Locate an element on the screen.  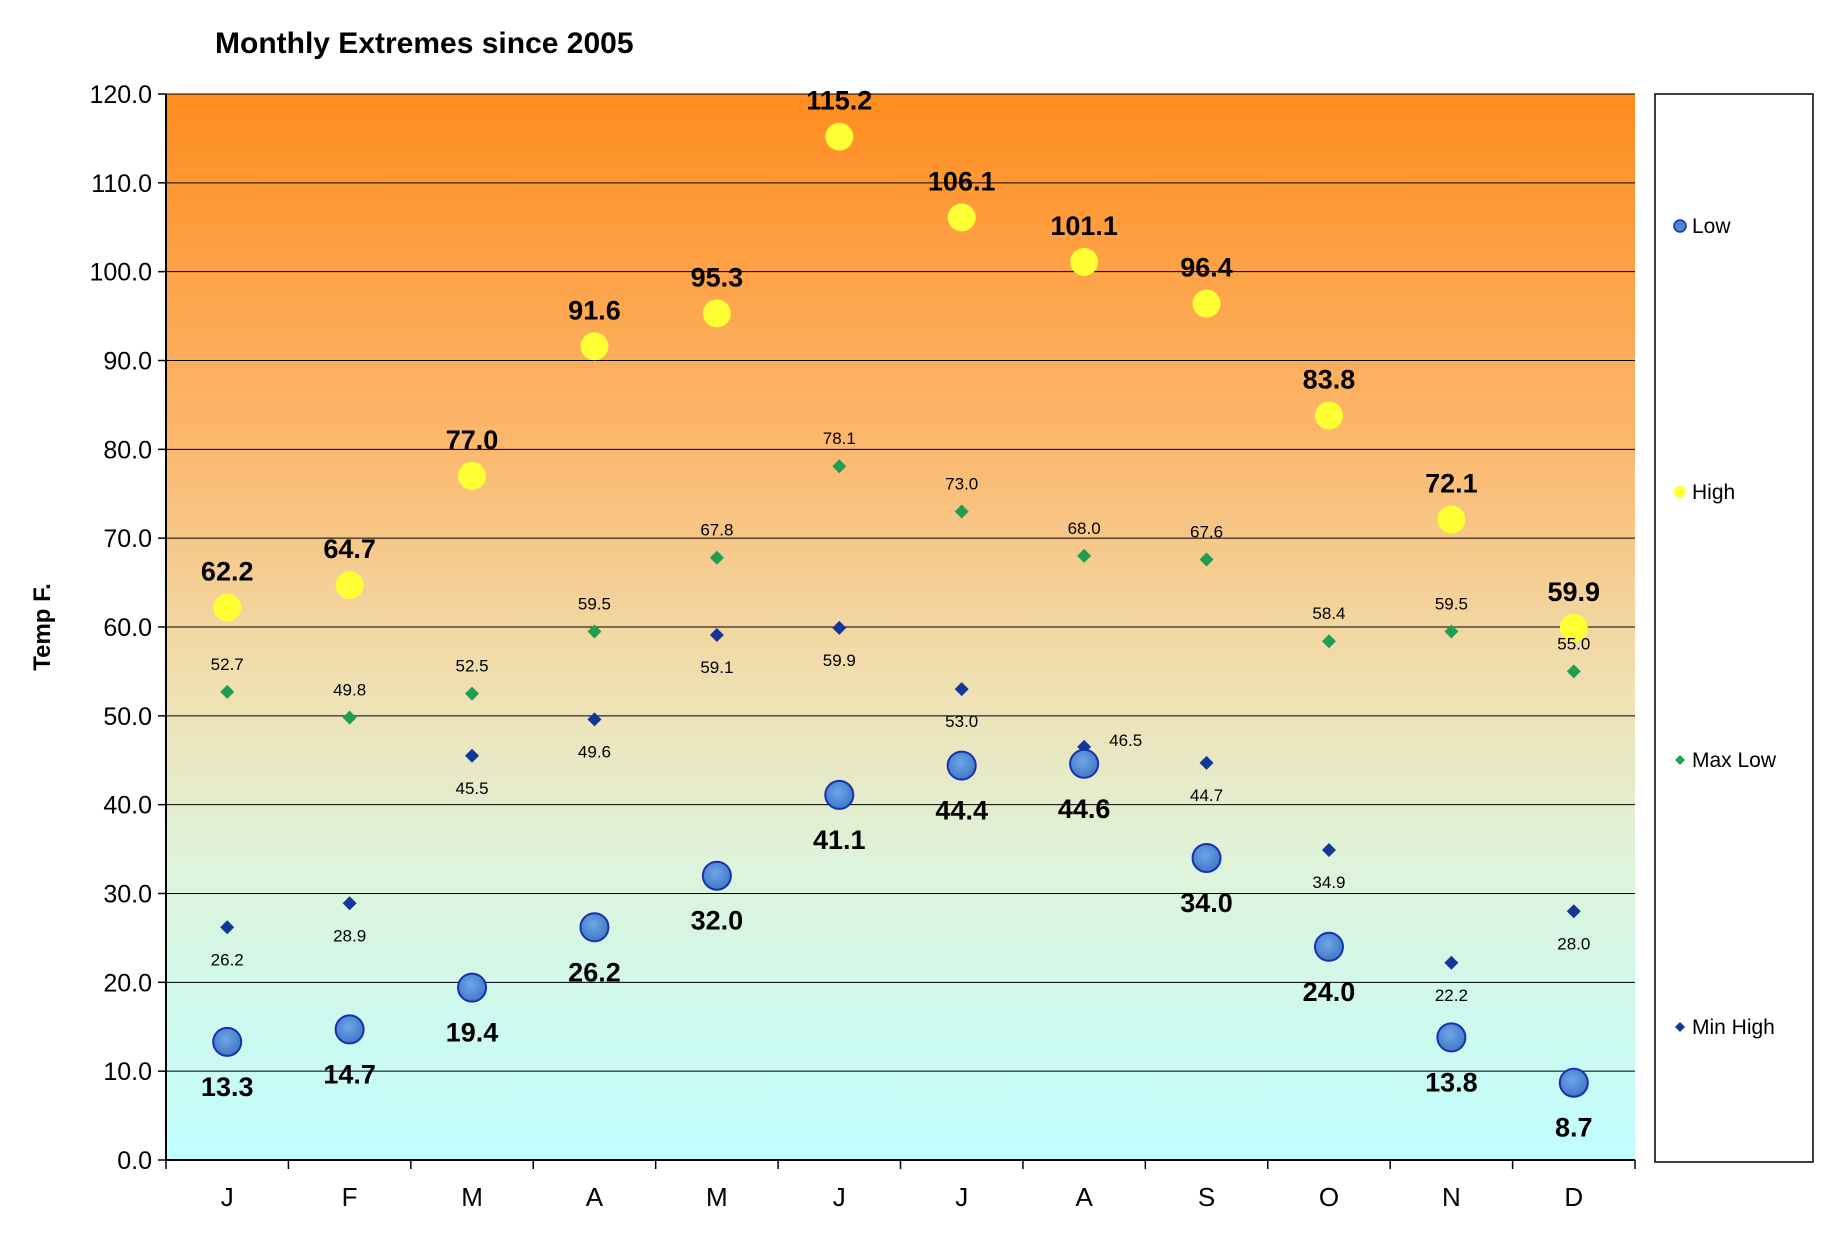
high-value-label: 96.4 is located at coordinates (1206, 268).